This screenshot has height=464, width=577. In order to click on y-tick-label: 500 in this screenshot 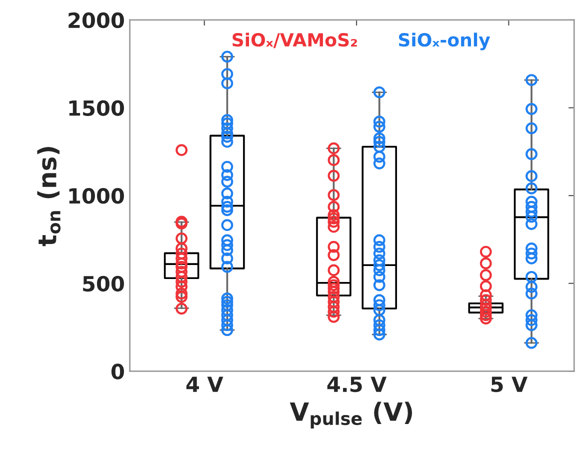, I will do `click(103, 284)`.